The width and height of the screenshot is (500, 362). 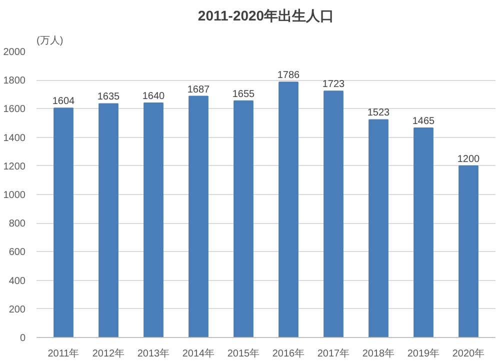 I want to click on data-label: 1604, so click(x=64, y=102).